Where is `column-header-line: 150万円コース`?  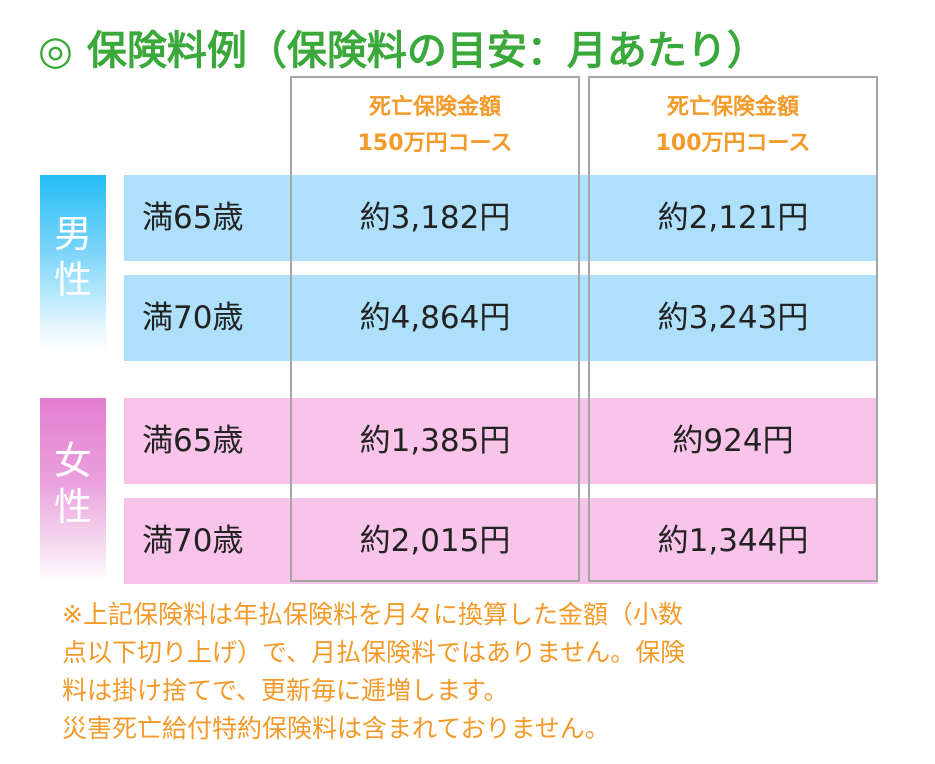 column-header-line: 150万円コース is located at coordinates (435, 143).